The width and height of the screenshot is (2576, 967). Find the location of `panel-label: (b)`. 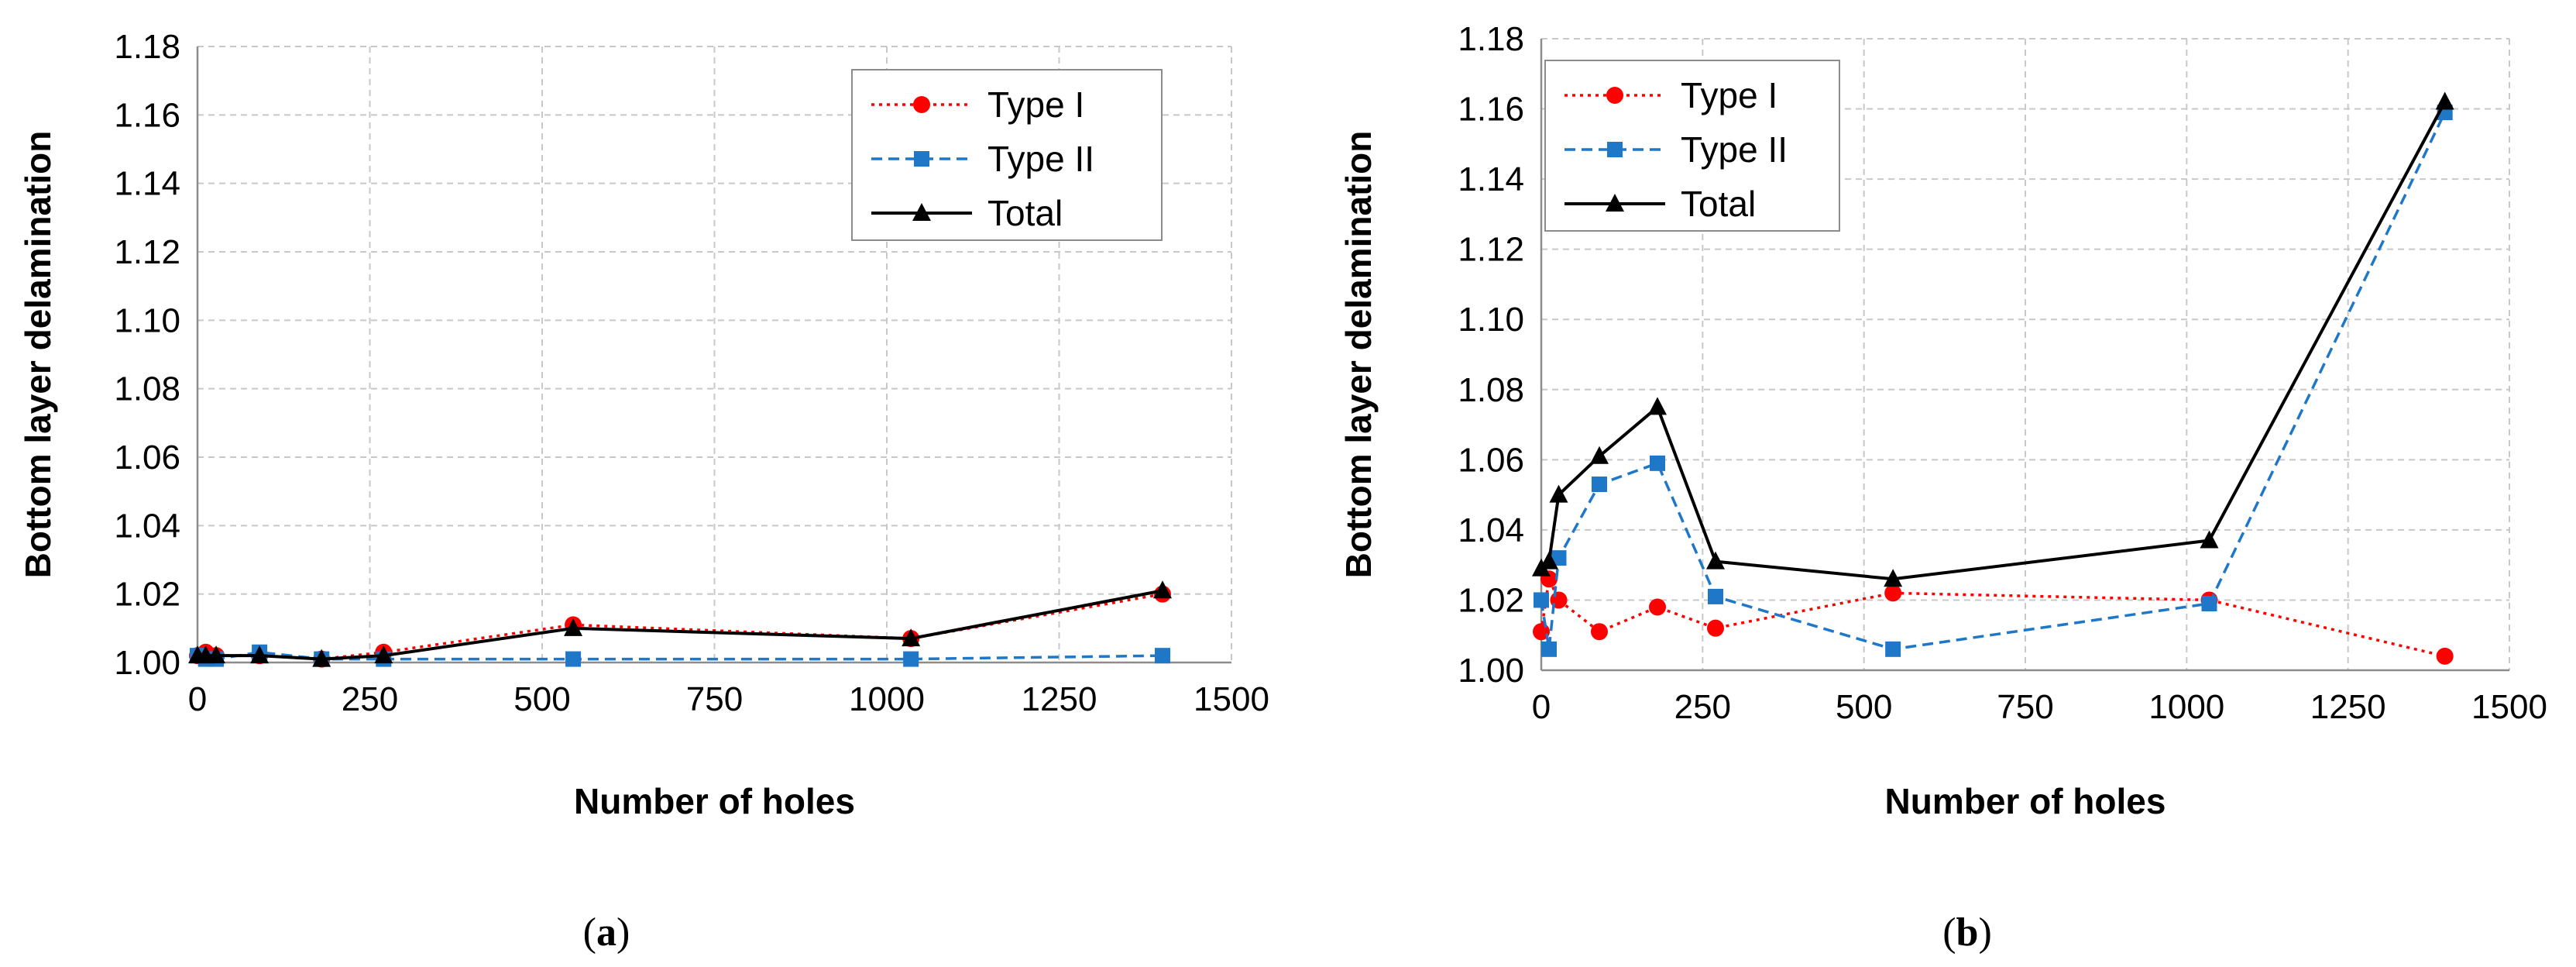

panel-label: (b) is located at coordinates (1967, 933).